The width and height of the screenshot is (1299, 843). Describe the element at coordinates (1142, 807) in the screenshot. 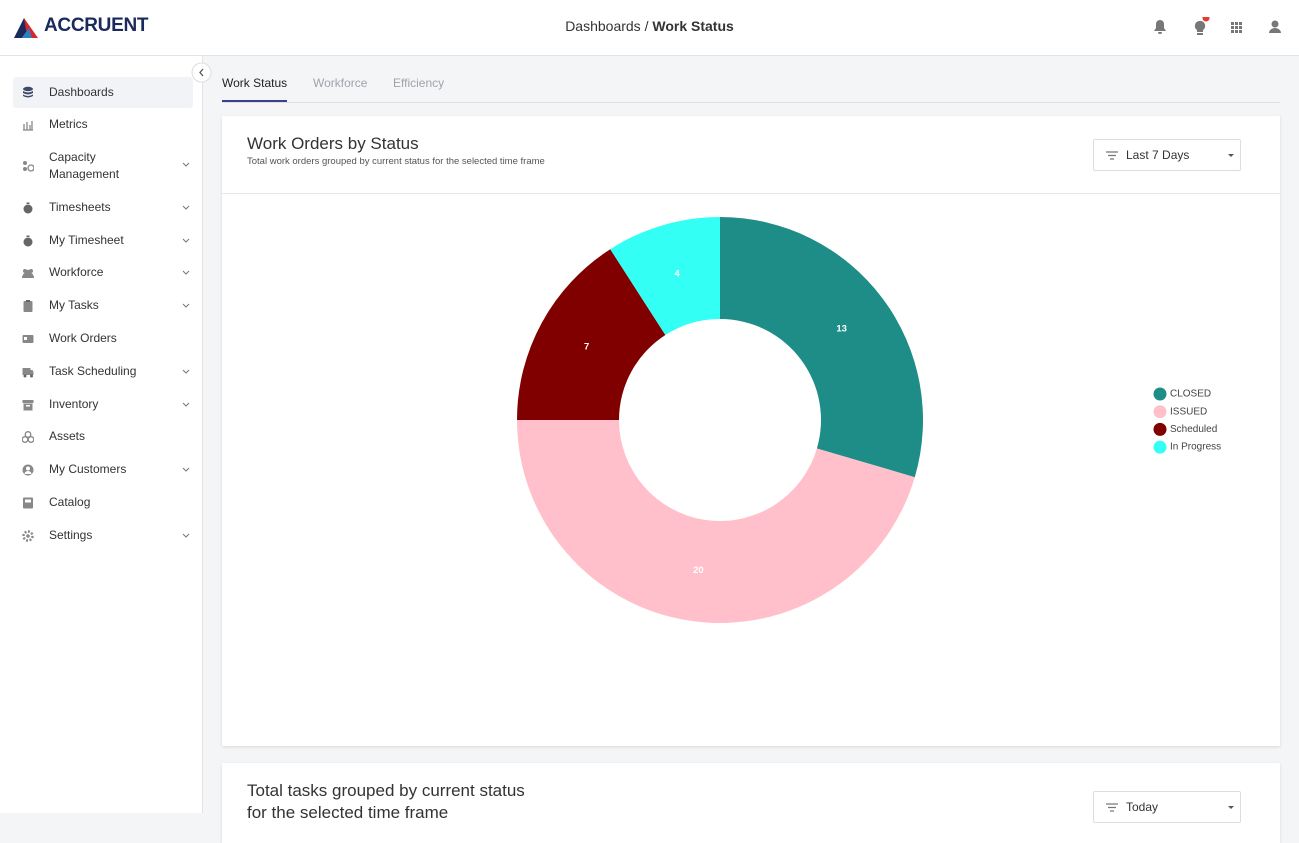

I see `filter-label: Today` at that location.